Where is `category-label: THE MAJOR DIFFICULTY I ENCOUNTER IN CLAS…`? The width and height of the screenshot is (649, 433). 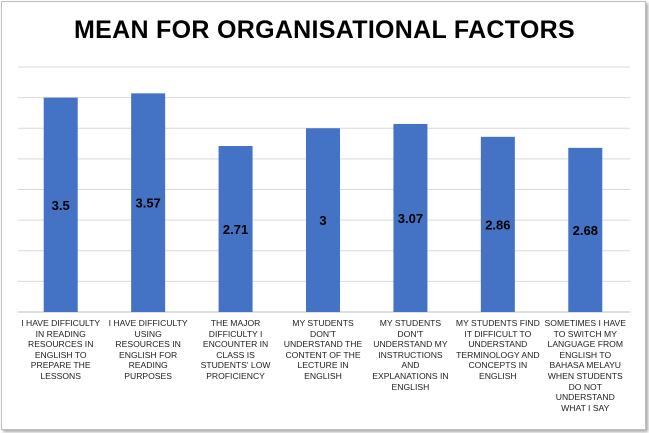 category-label: THE MAJOR DIFFICULTY I ENCOUNTER IN CLAS… is located at coordinates (235, 349).